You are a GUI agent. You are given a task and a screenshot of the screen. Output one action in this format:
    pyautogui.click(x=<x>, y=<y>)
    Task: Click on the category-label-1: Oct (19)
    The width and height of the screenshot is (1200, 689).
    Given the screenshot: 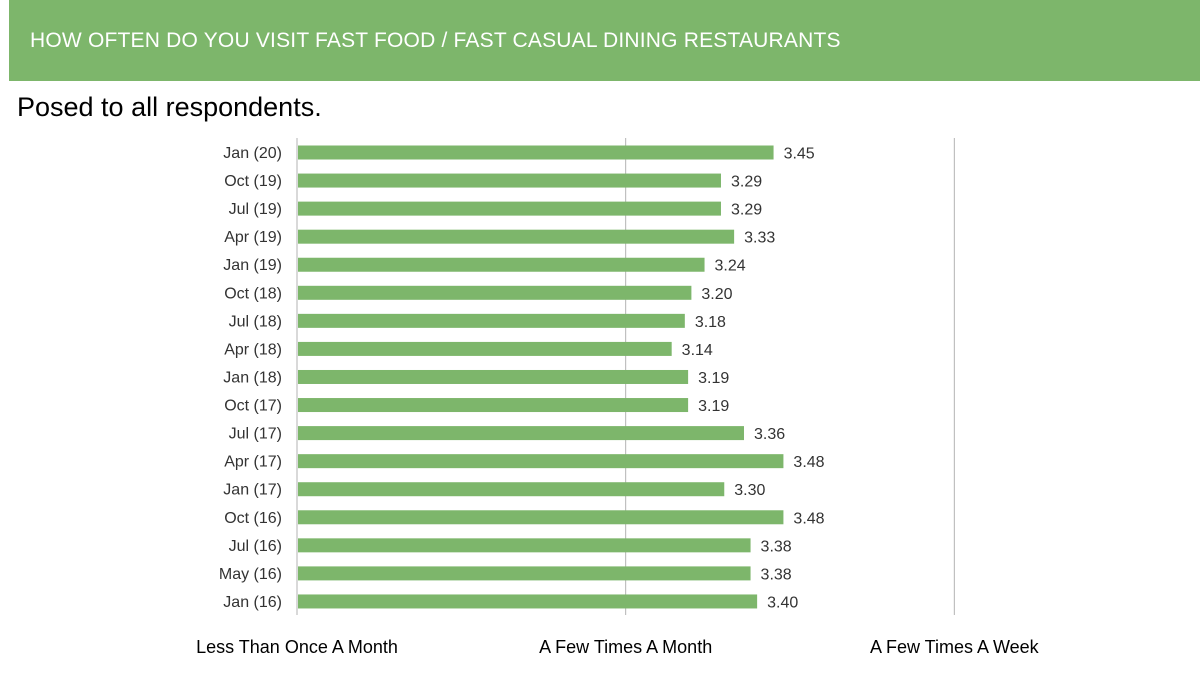 What is the action you would take?
    pyautogui.click(x=253, y=181)
    